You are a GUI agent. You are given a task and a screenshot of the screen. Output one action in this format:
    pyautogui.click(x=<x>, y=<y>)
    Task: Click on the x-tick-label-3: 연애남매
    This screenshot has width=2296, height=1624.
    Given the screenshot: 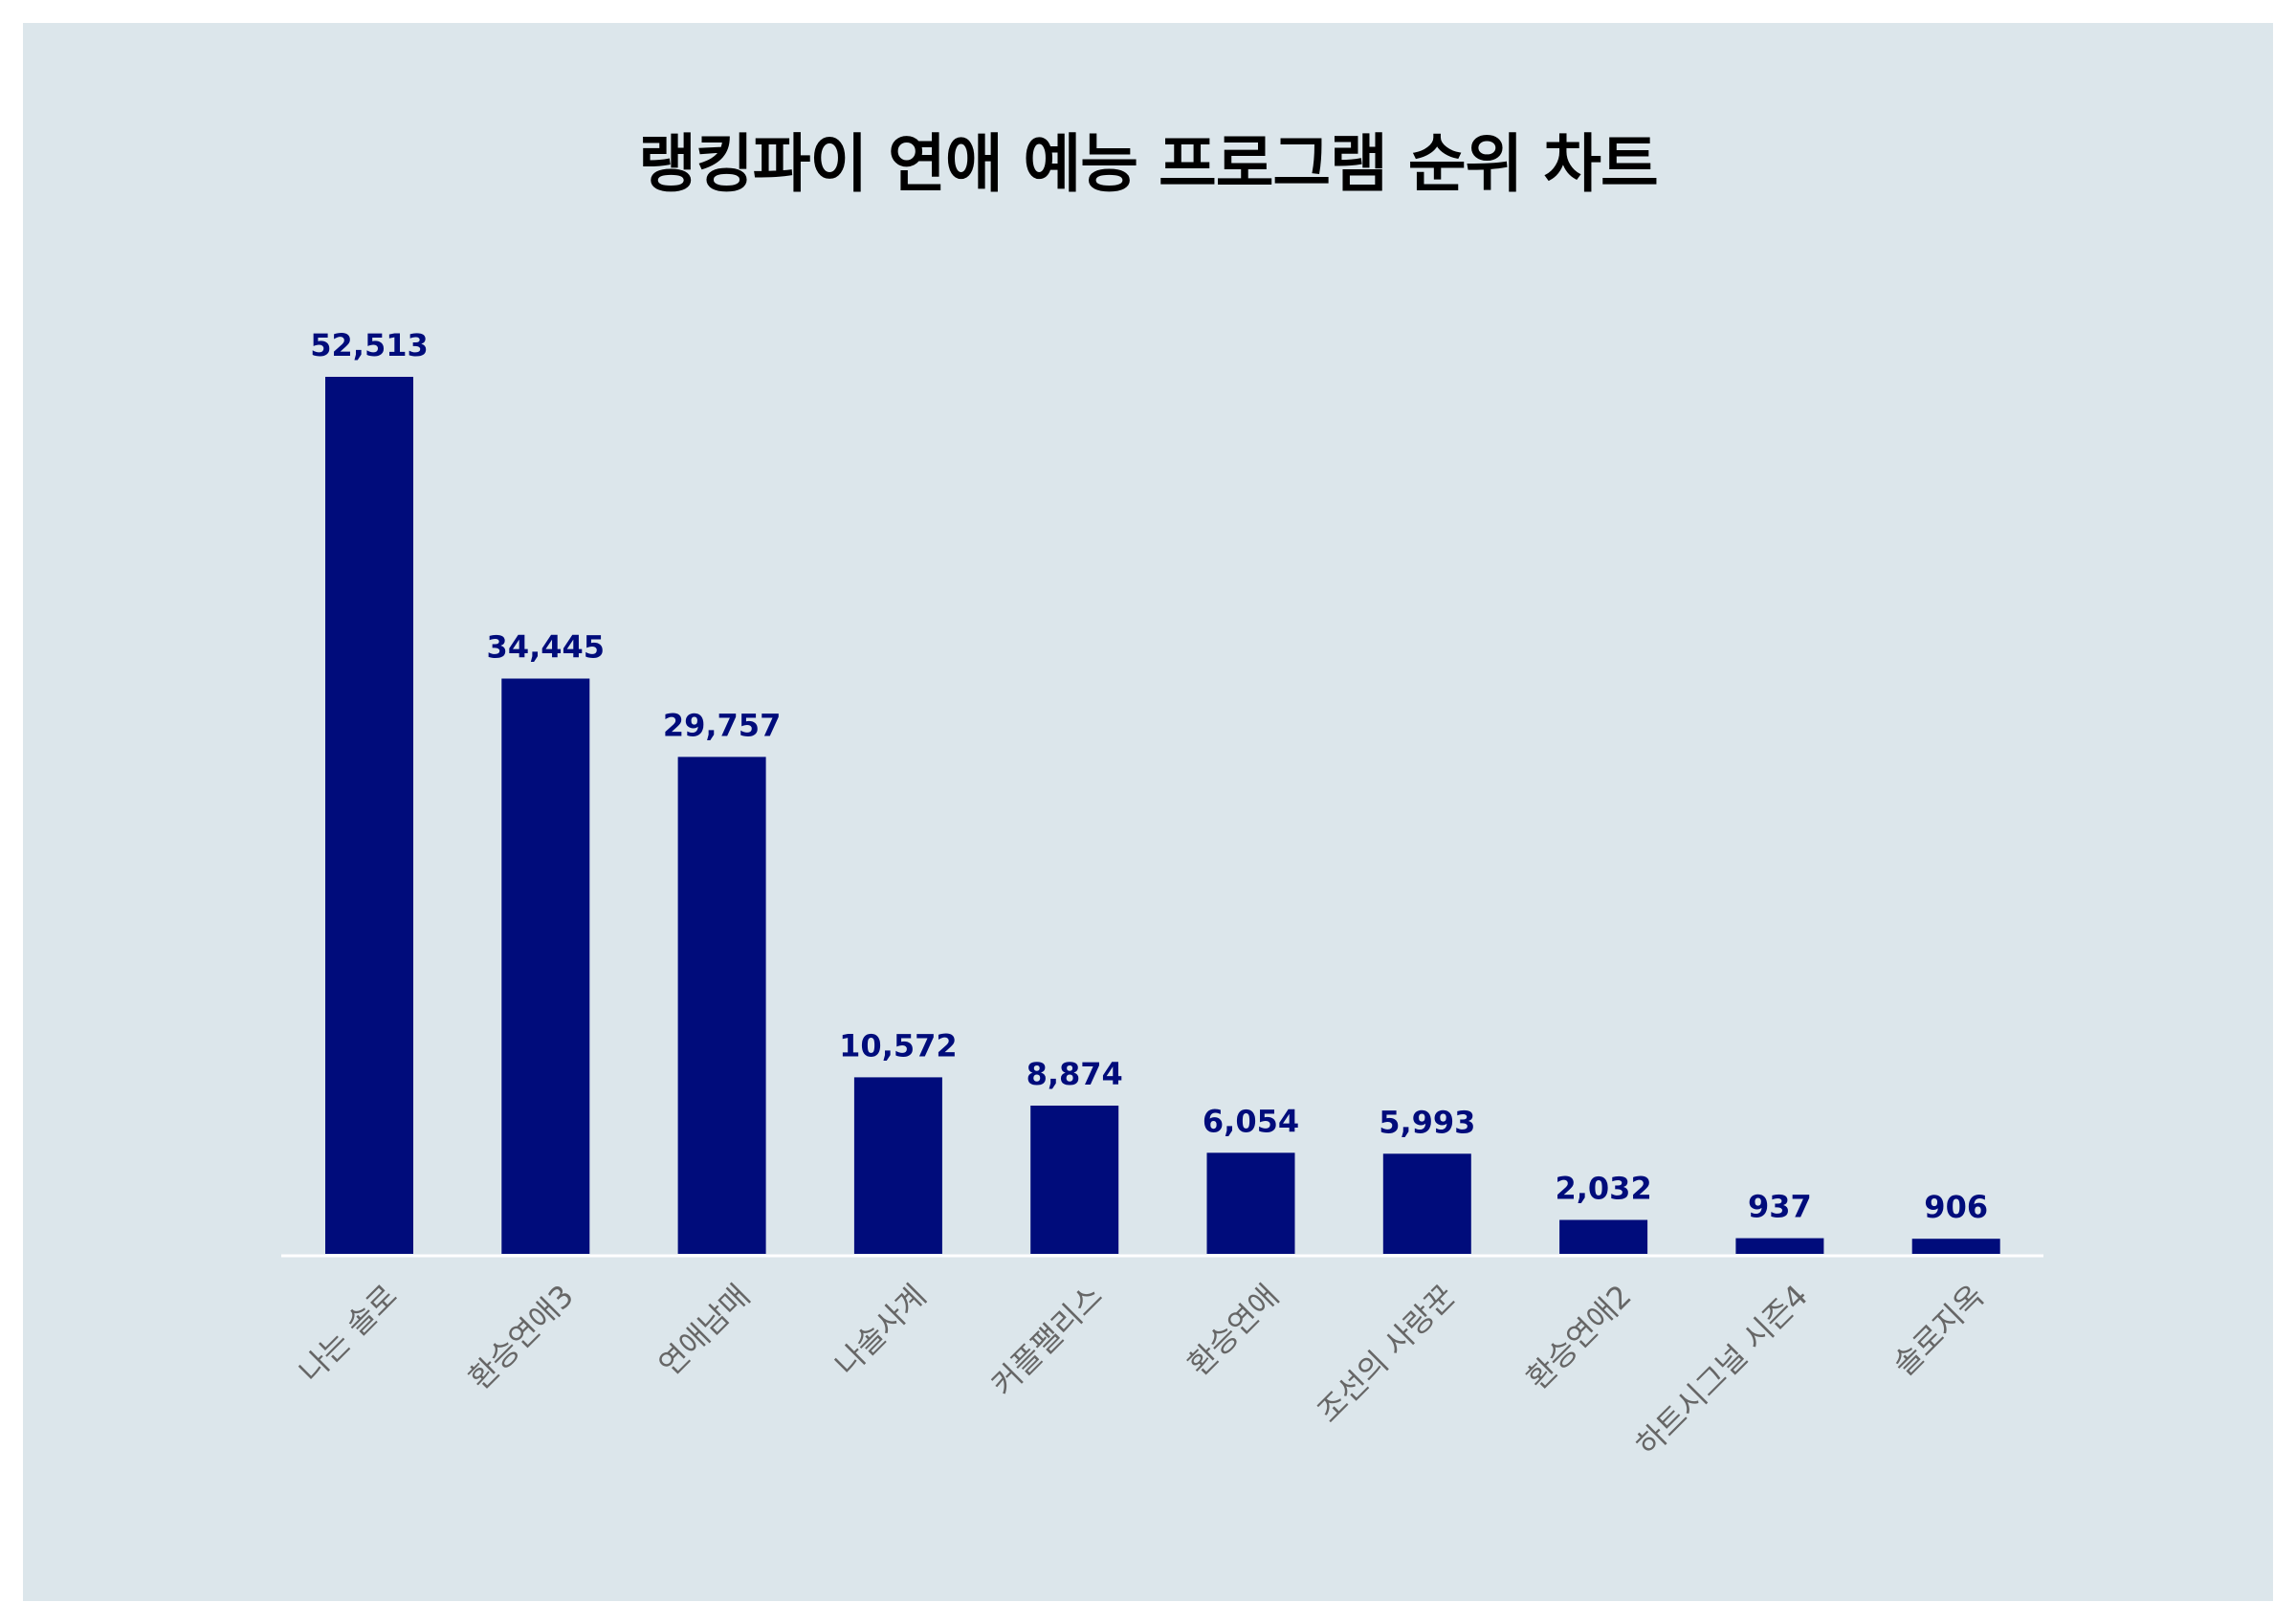 What is the action you would take?
    pyautogui.click(x=704, y=1331)
    